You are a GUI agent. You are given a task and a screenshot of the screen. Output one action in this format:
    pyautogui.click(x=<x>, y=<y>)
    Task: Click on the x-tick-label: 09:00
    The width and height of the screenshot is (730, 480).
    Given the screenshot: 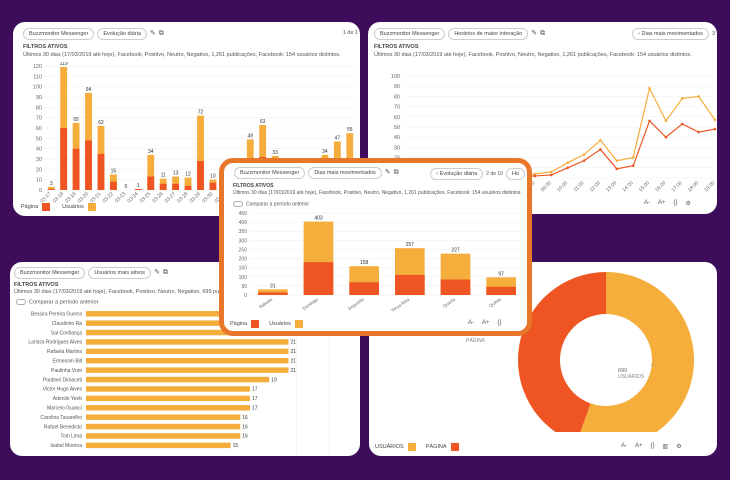 What is the action you would take?
    pyautogui.click(x=546, y=186)
    